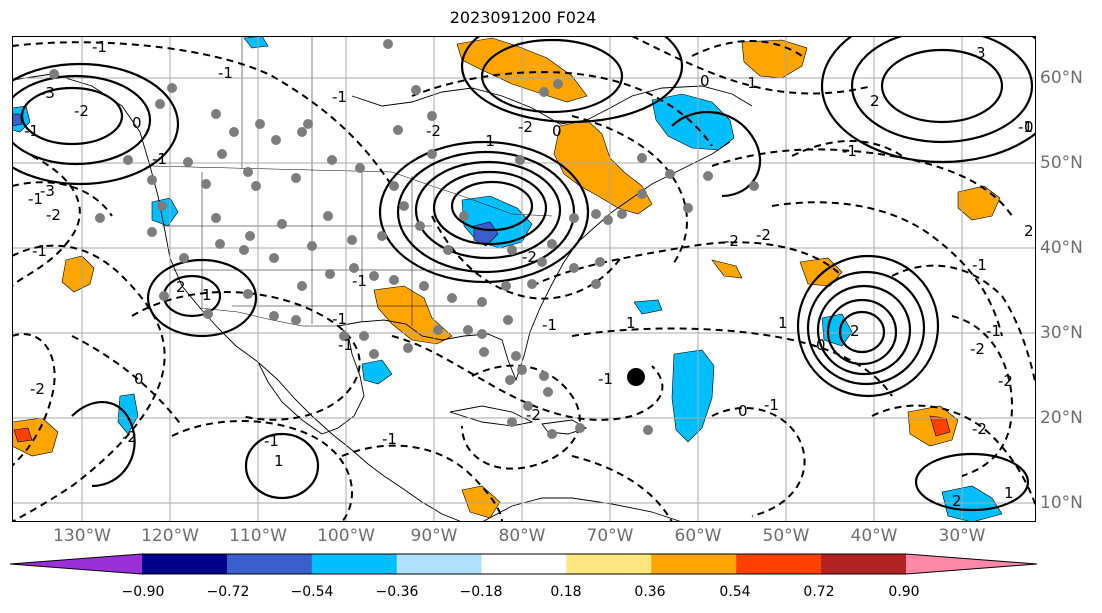 The image size is (1102, 613). I want to click on lat-label-50n: 50°N, so click(1061, 163).